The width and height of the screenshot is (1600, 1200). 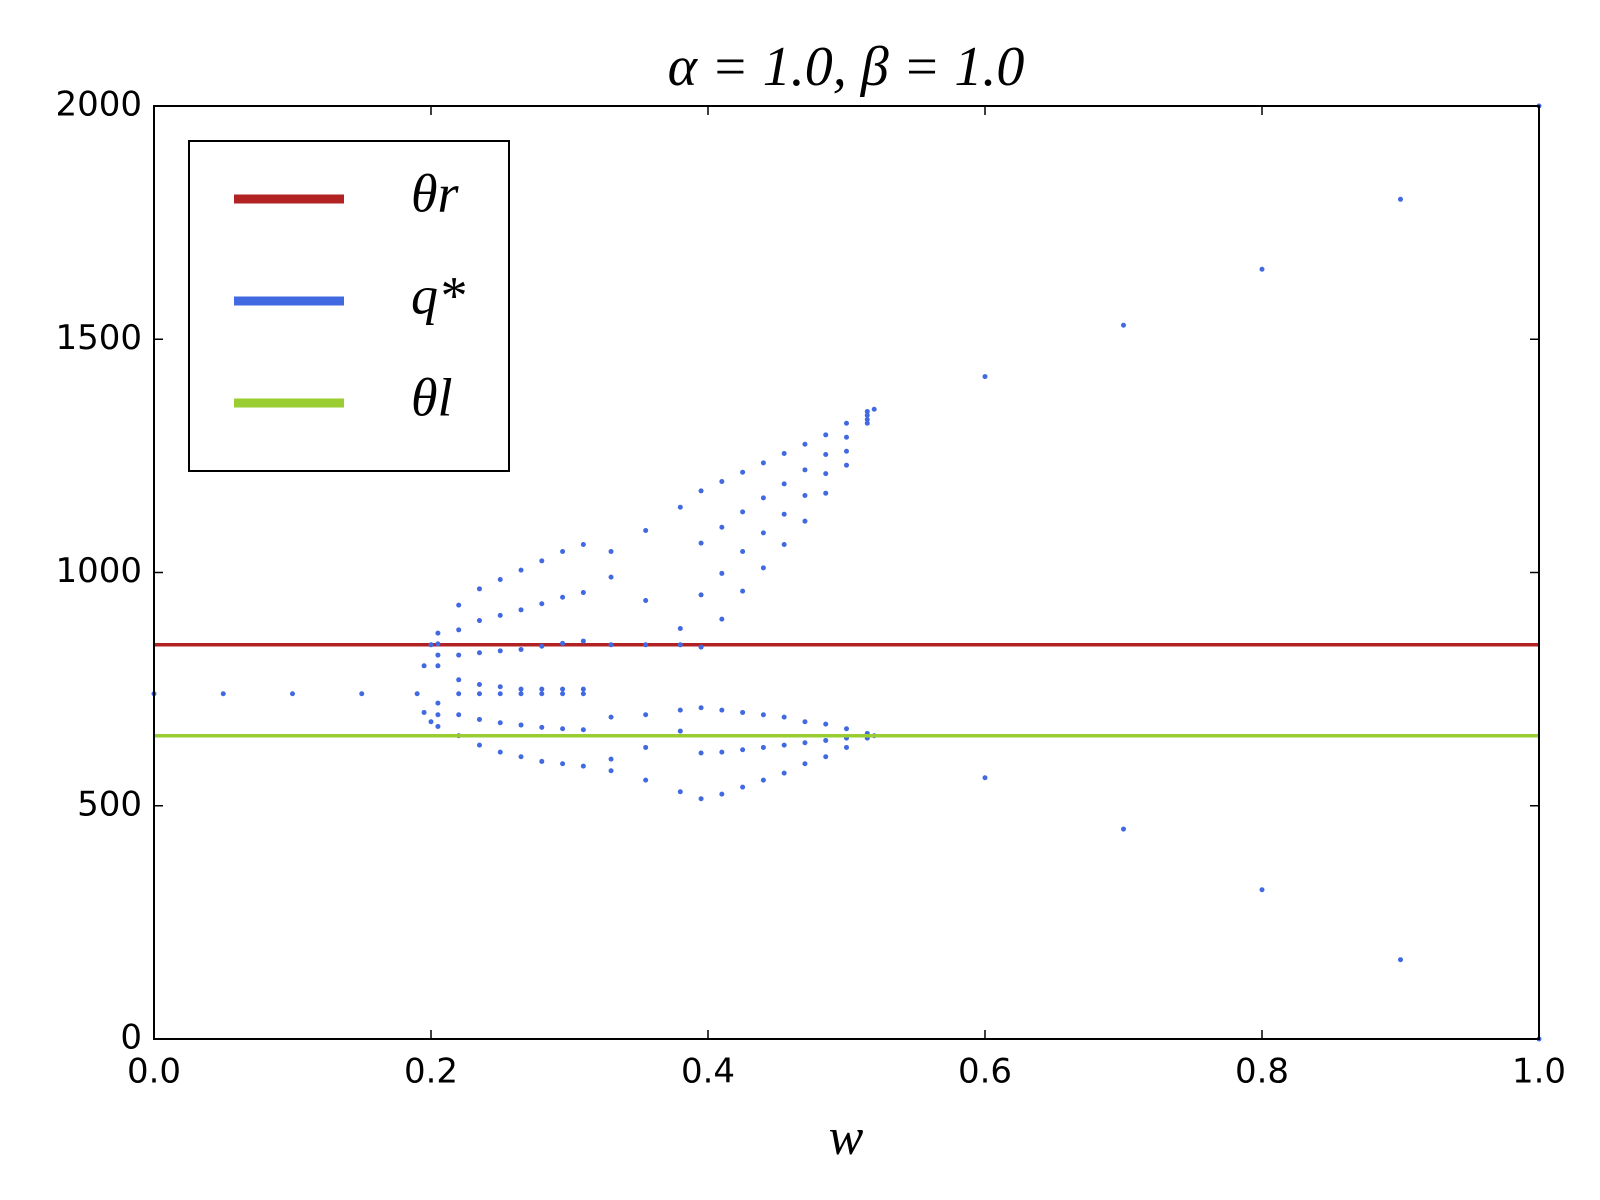 I want to click on y-tick-label: 2000, so click(x=98, y=105).